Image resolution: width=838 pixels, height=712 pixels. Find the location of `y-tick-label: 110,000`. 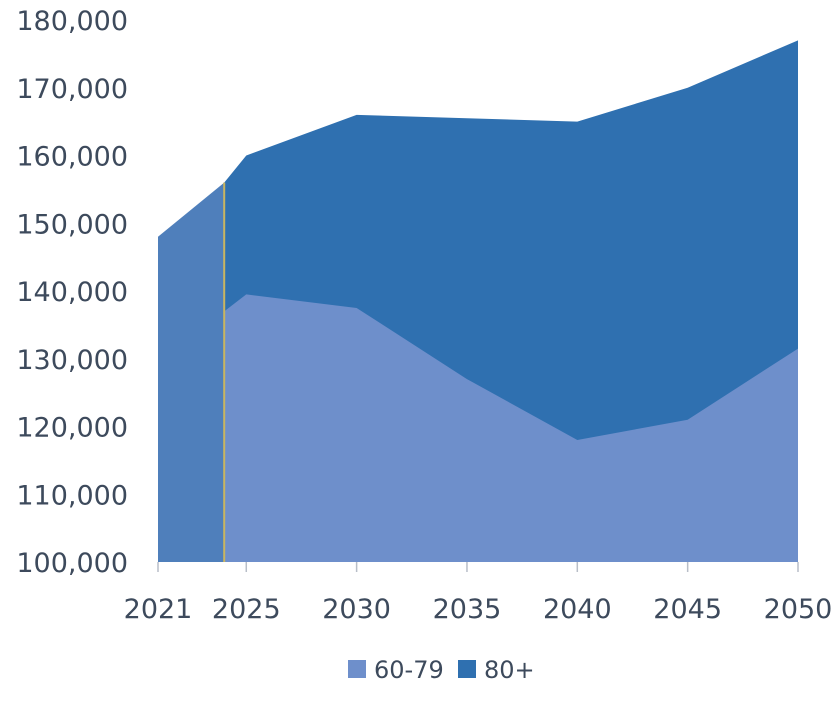

y-tick-label: 110,000 is located at coordinates (72, 495).